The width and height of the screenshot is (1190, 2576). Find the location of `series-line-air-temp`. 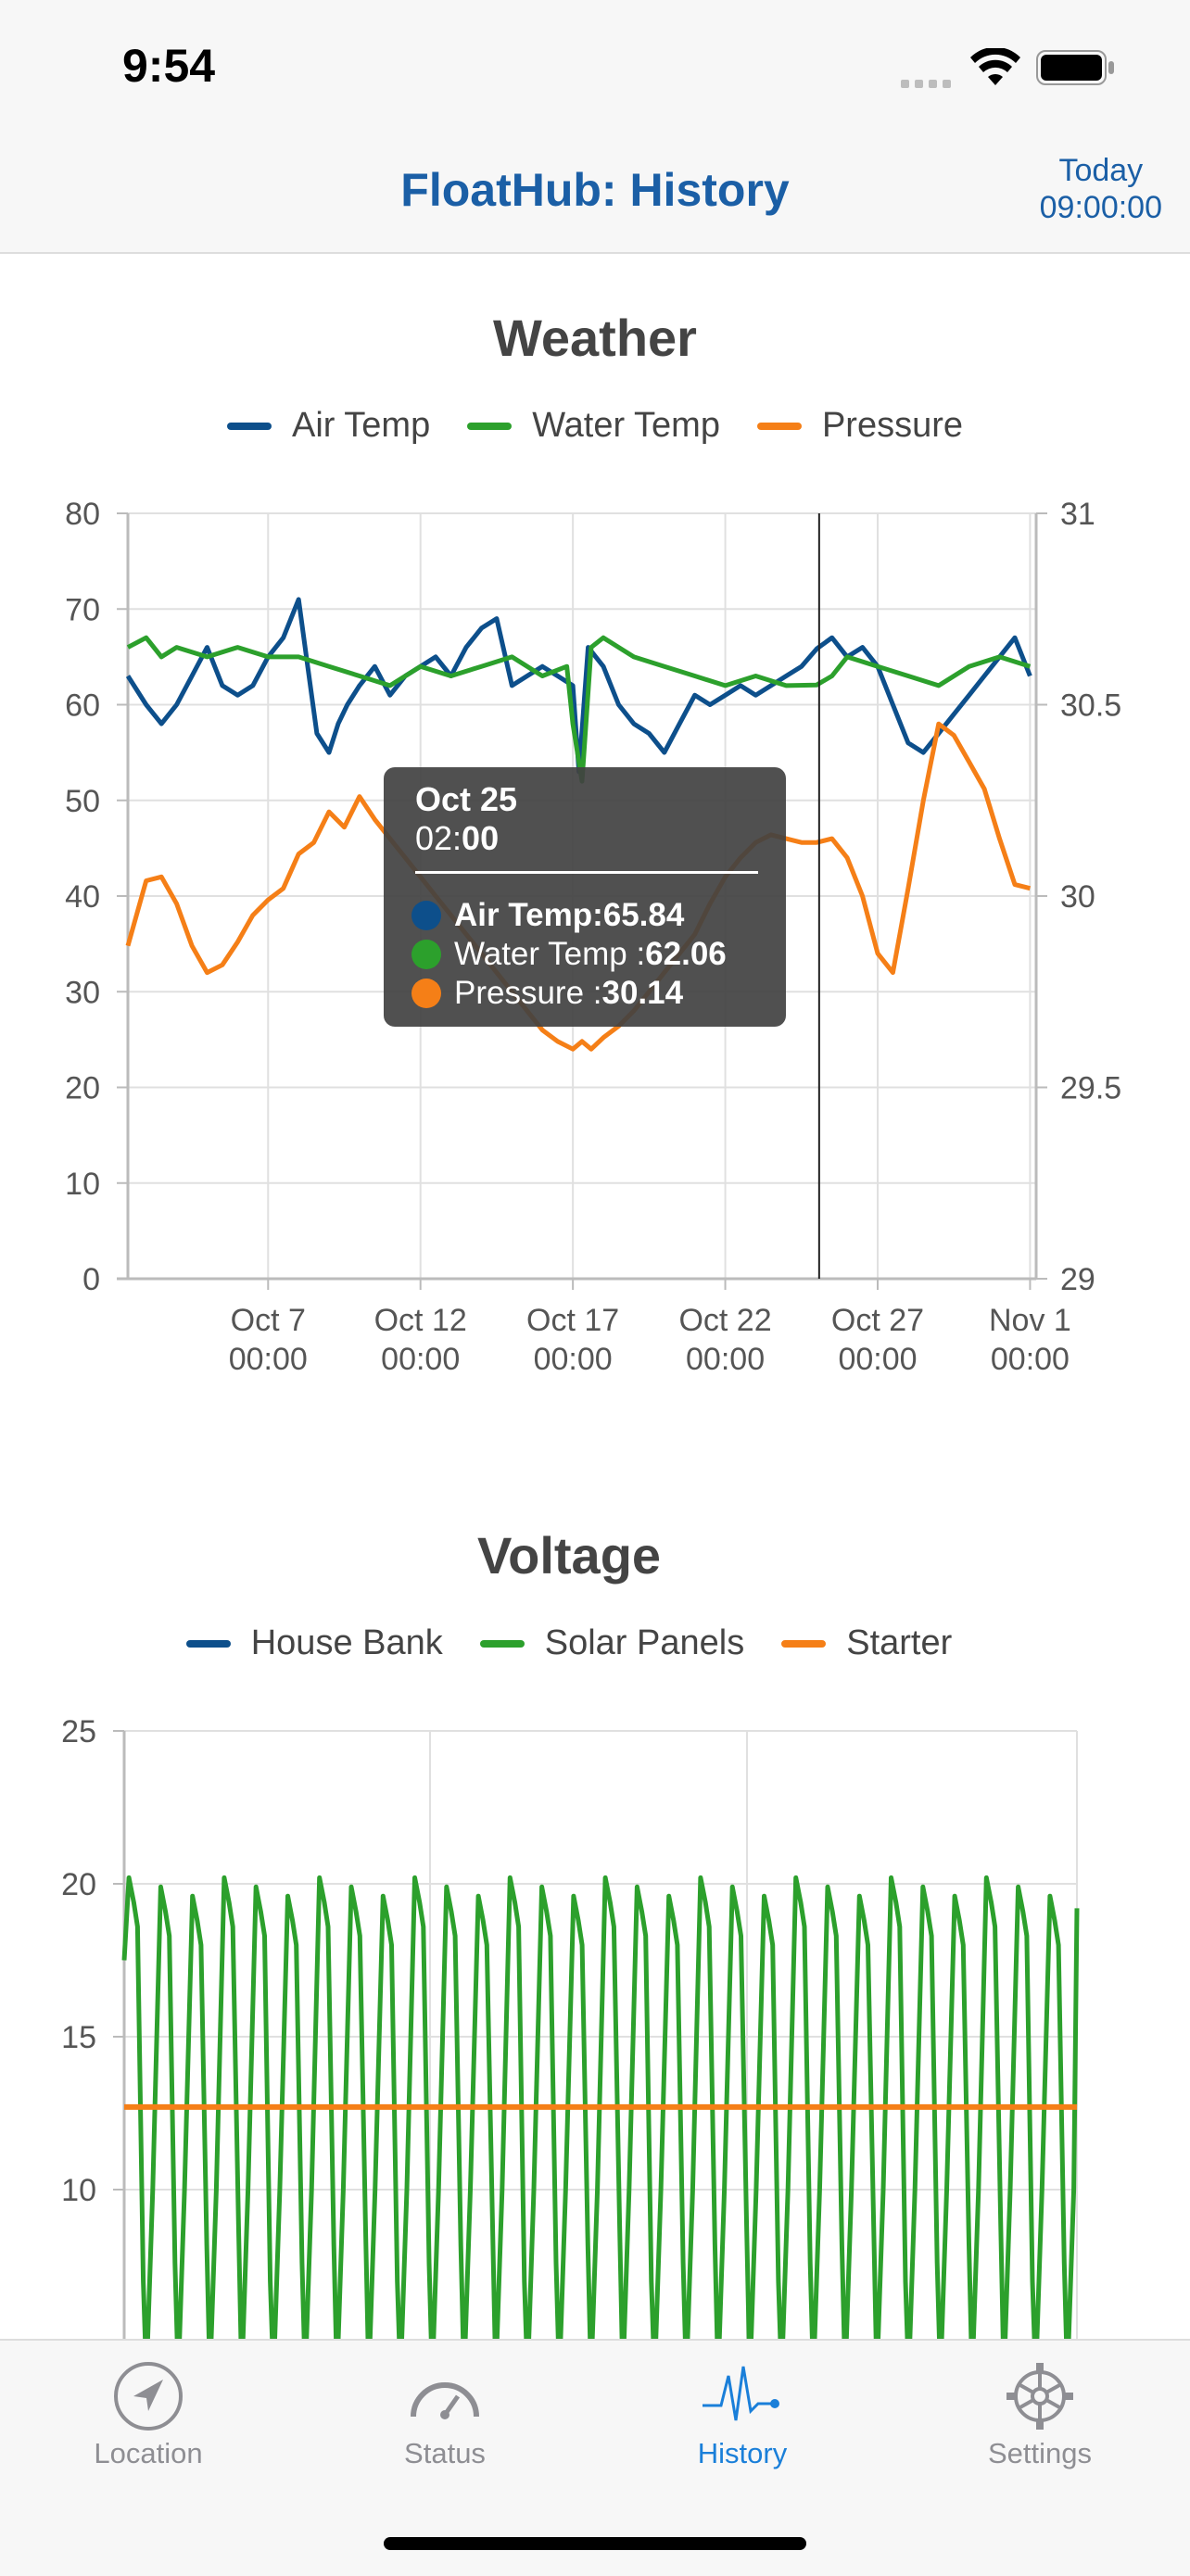

series-line-air-temp is located at coordinates (578, 686).